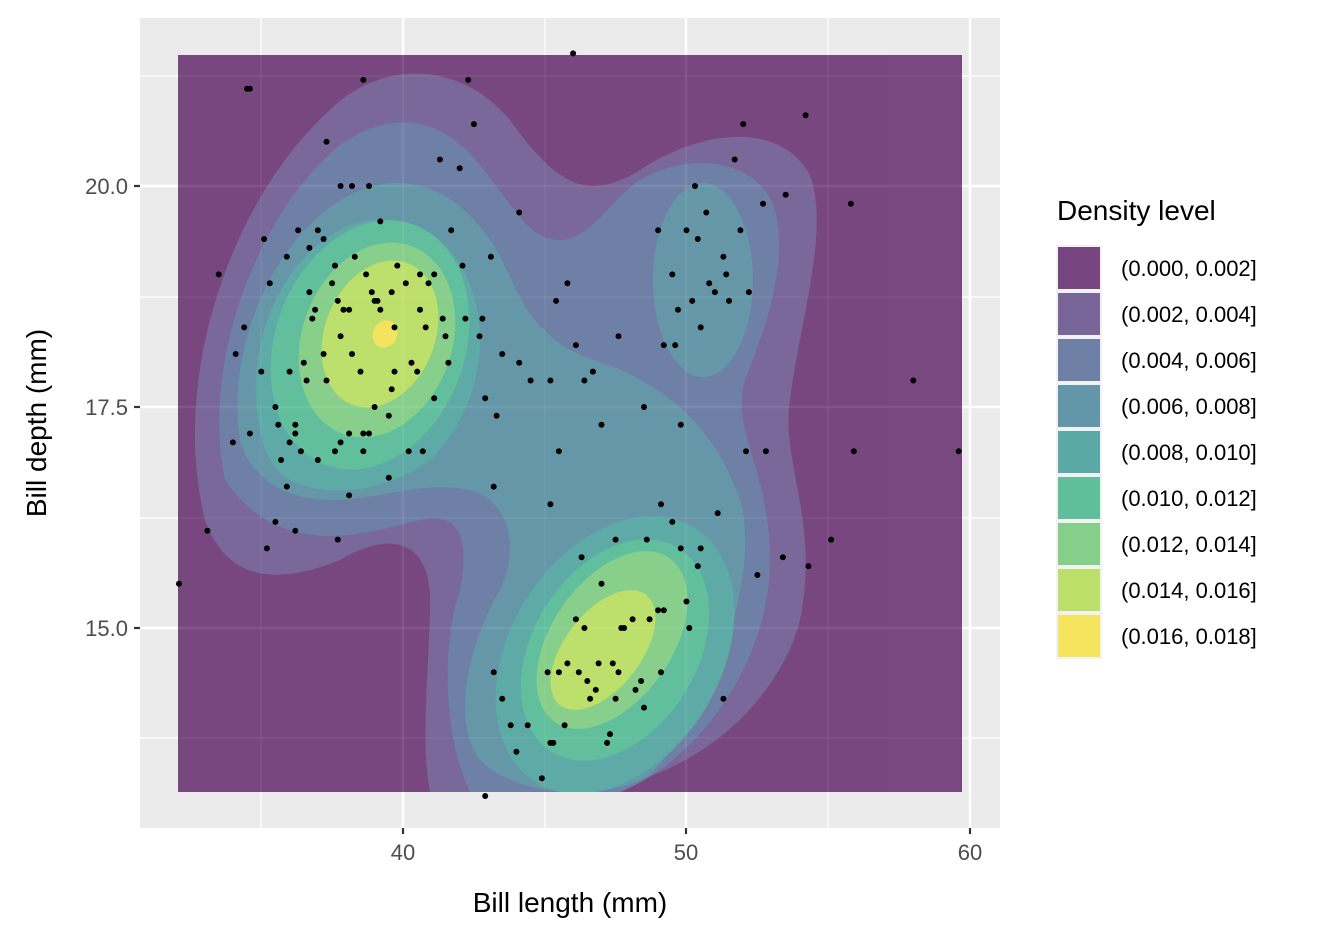 The height and width of the screenshot is (940, 1344). What do you see at coordinates (385, 334) in the screenshot?
I see `contour-level-9-peak` at bounding box center [385, 334].